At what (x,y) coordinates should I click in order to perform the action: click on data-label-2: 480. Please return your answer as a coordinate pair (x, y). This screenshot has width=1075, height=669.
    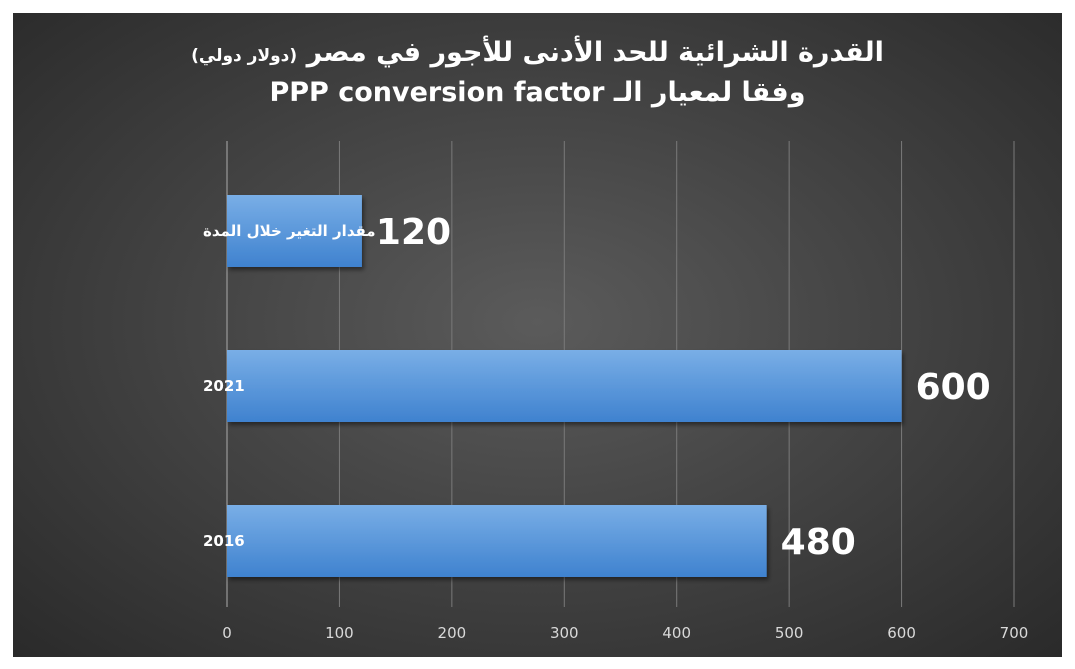
    Looking at the image, I should click on (818, 542).